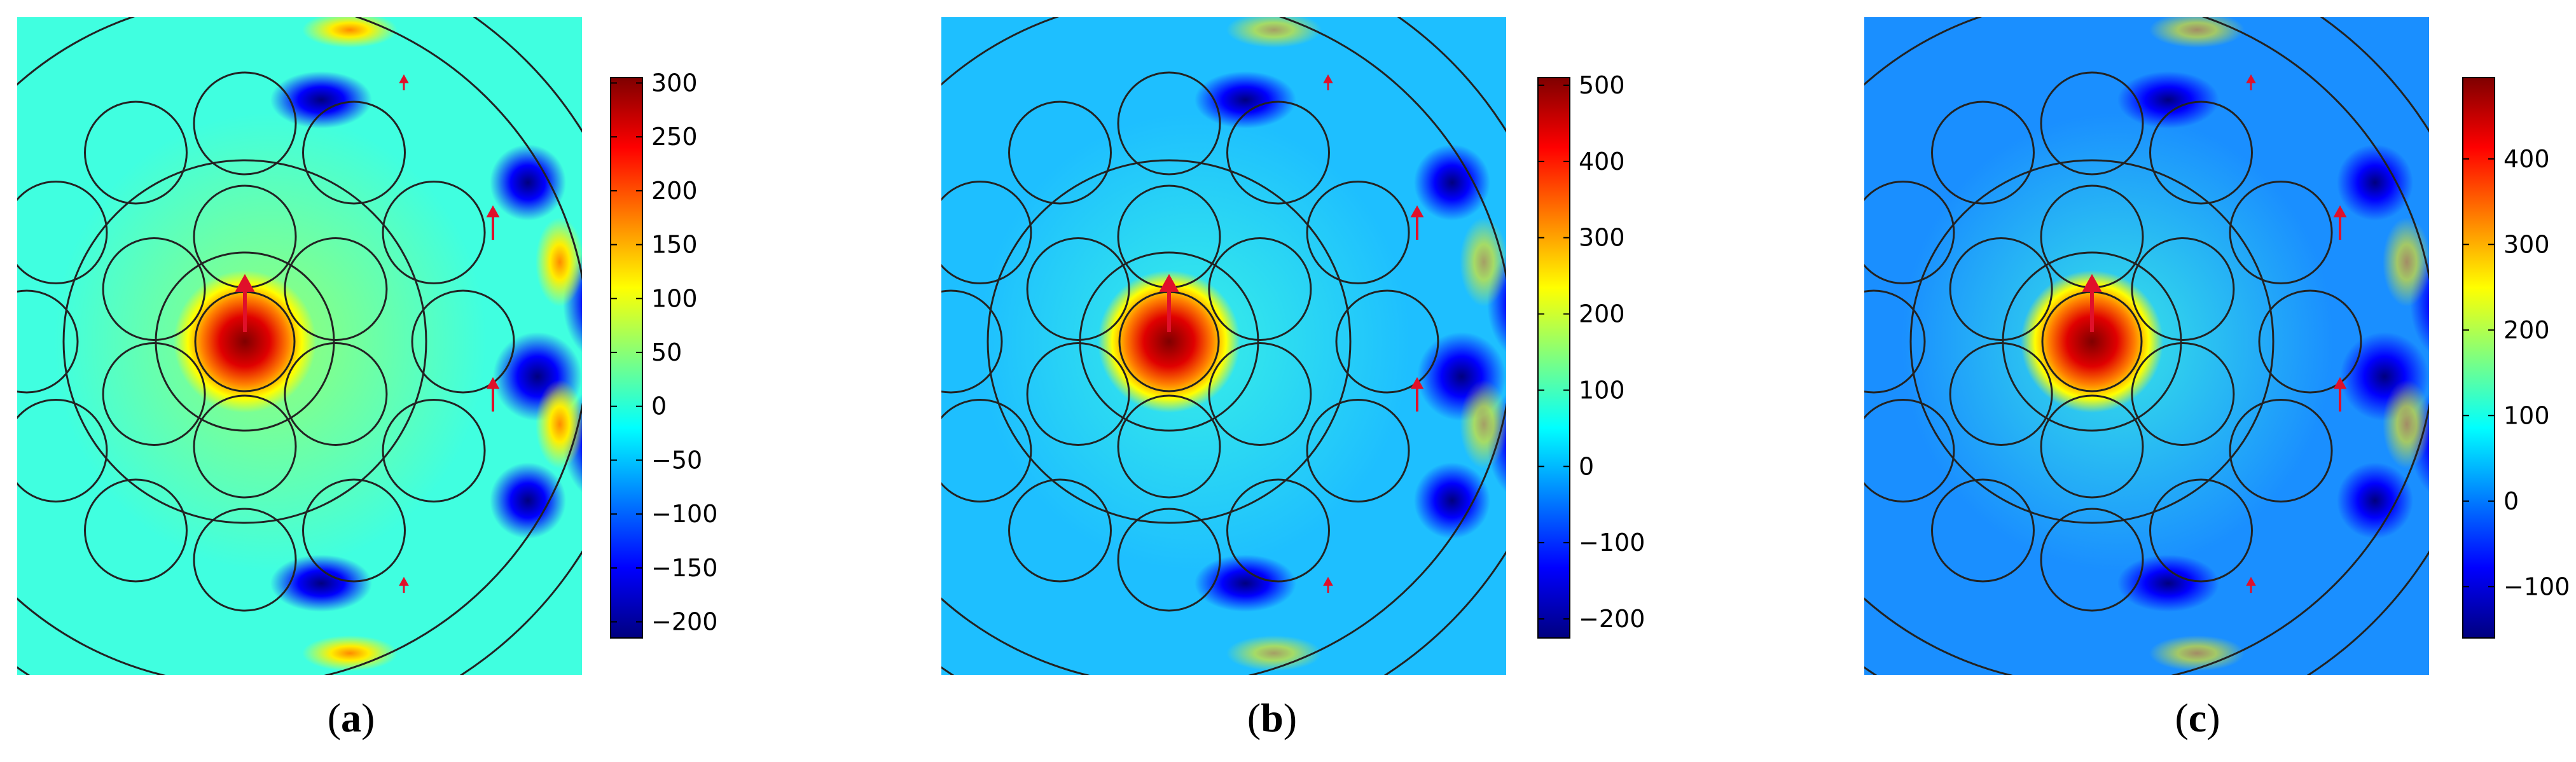 The image size is (2576, 762). Describe the element at coordinates (2213, 718) in the screenshot. I see `caption-close-paren: )` at that location.